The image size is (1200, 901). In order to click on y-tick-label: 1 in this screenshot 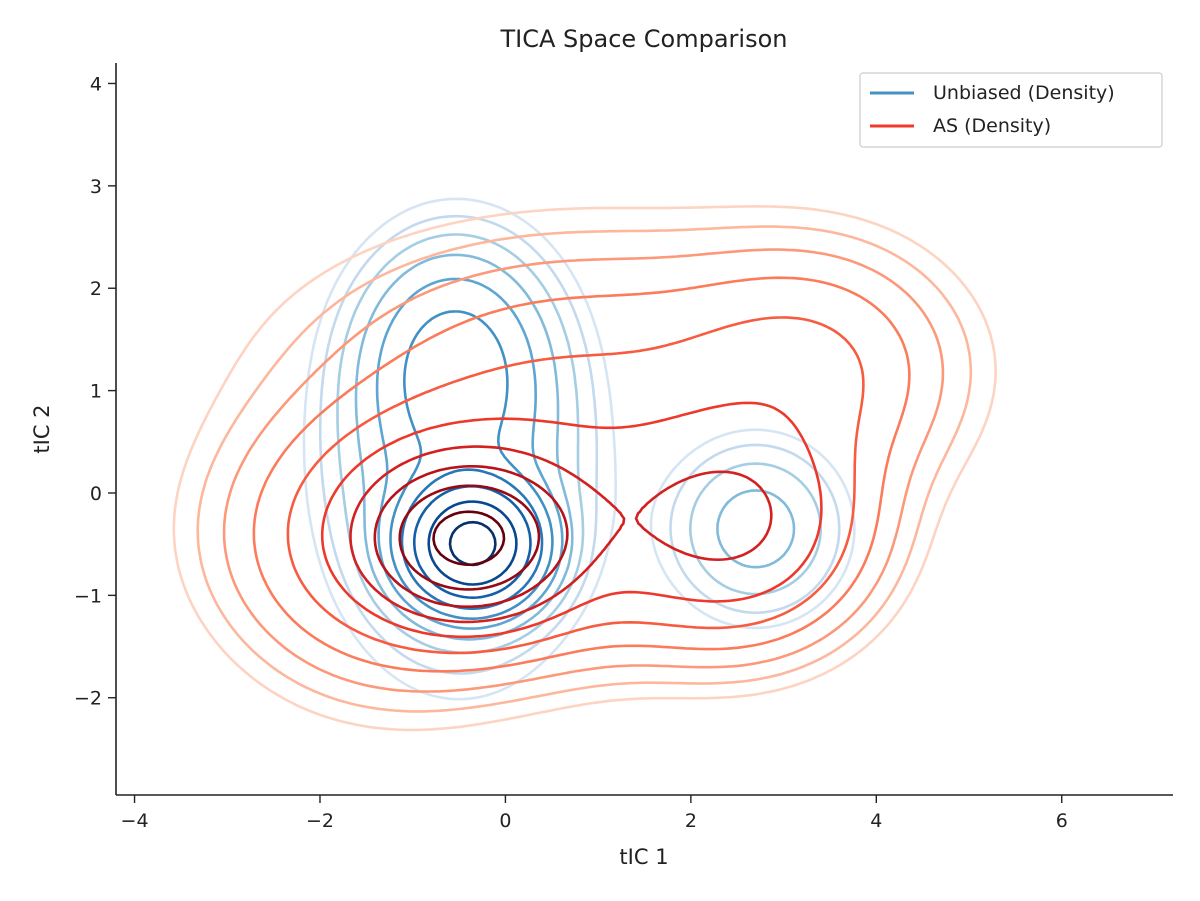, I will do `click(96, 392)`.